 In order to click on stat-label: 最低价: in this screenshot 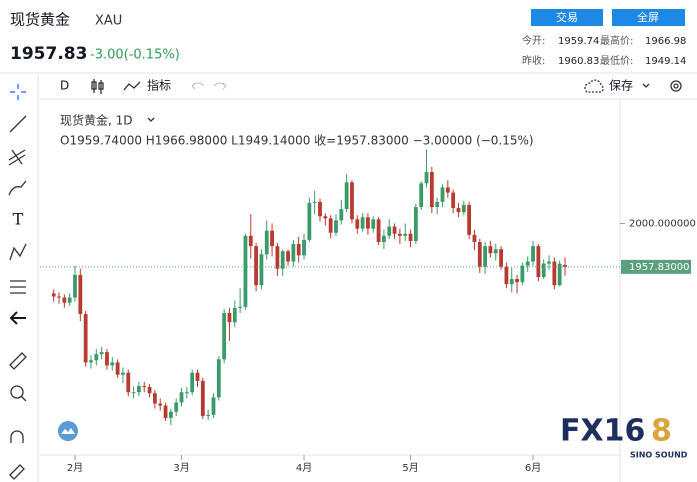, I will do `click(616, 60)`.